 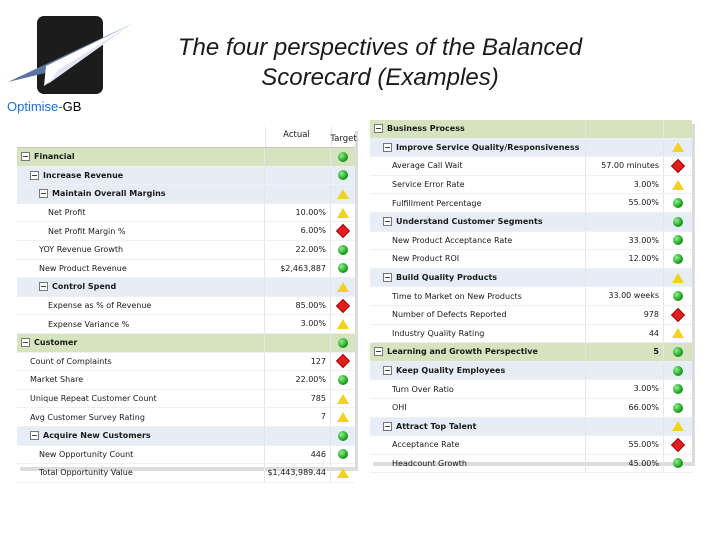 I want to click on table-row: Market Share 22.00%, so click(x=186, y=380).